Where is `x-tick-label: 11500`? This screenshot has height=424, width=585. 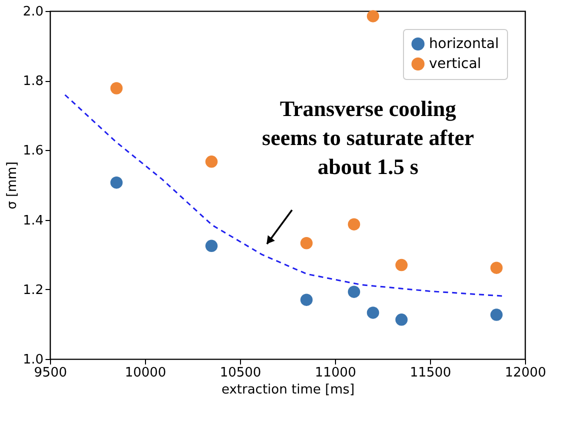
x-tick-label: 11500 is located at coordinates (431, 373).